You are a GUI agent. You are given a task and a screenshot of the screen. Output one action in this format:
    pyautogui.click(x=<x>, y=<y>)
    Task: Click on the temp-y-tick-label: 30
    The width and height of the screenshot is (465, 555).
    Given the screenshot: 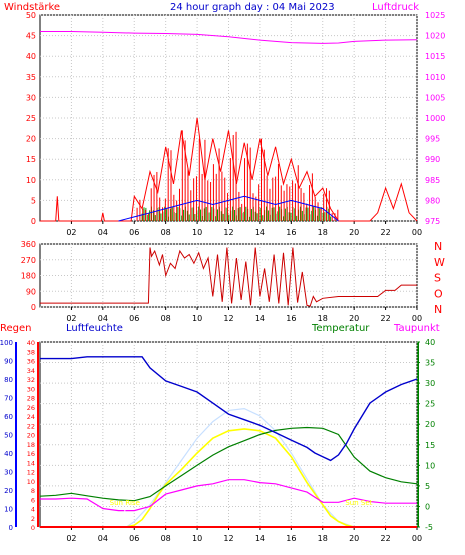 What is the action you would take?
    pyautogui.click(x=430, y=383)
    